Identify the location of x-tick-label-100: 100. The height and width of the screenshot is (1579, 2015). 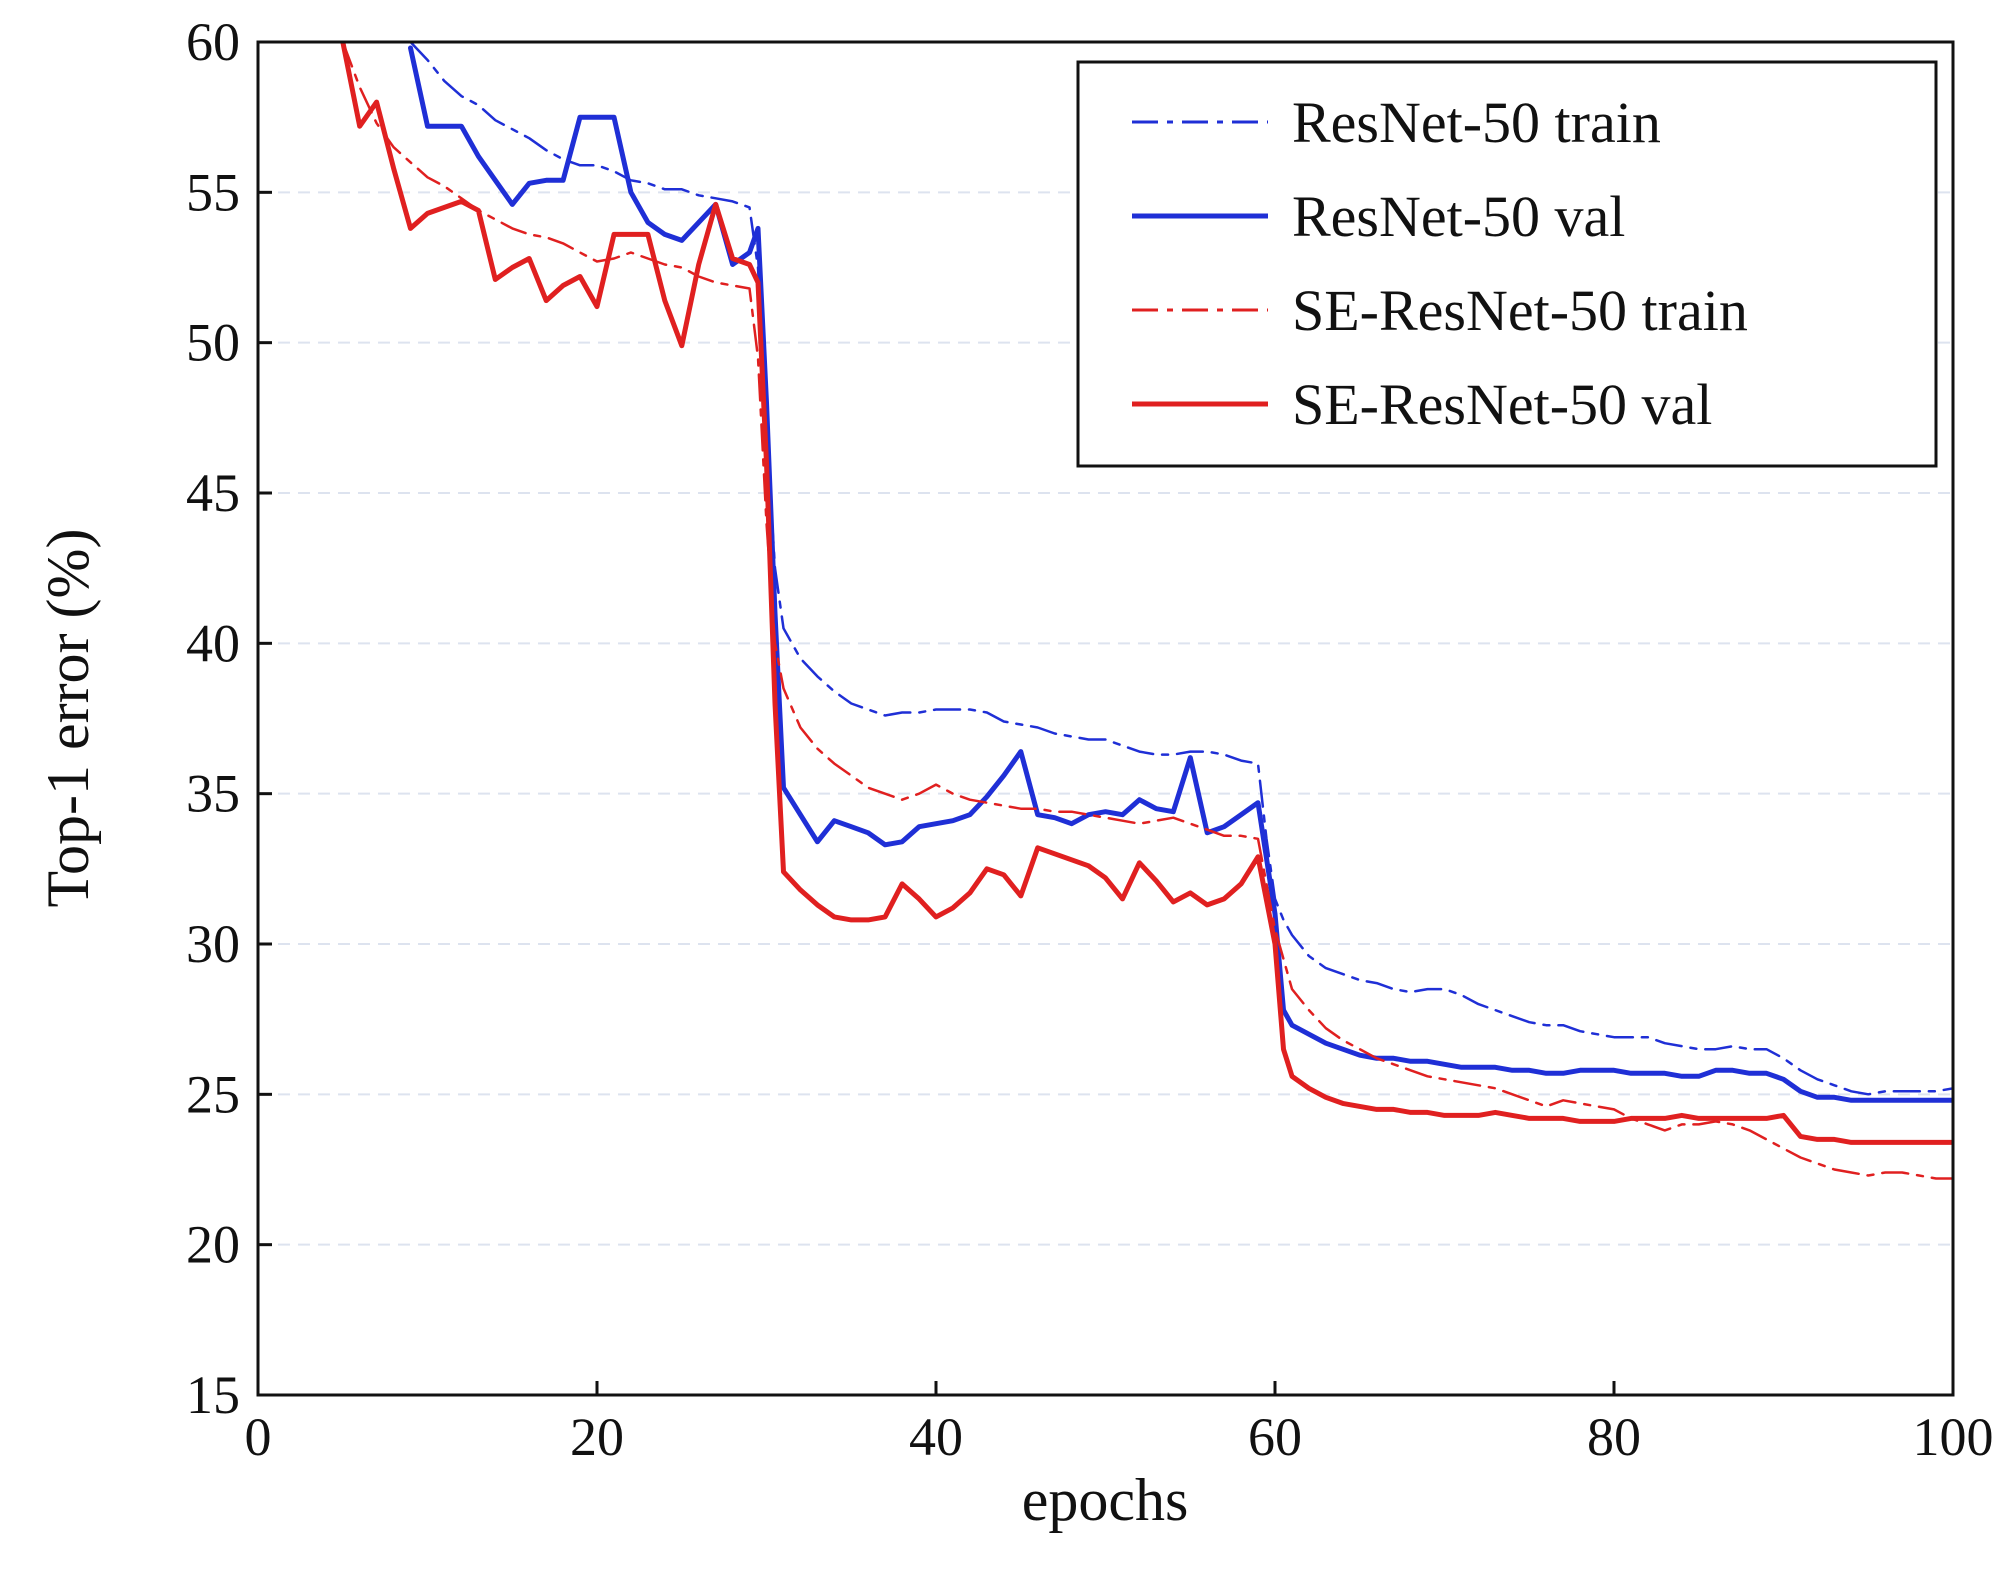
(1953, 1437).